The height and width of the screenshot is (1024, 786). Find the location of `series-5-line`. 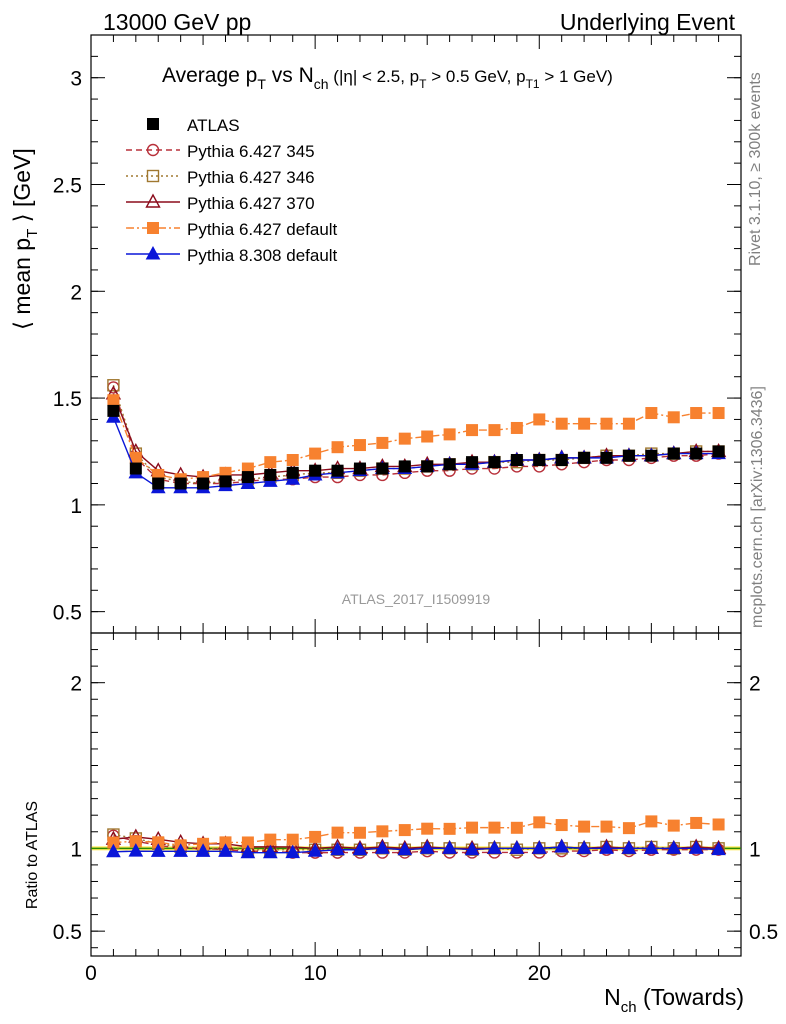

series-5-line is located at coordinates (415, 453).